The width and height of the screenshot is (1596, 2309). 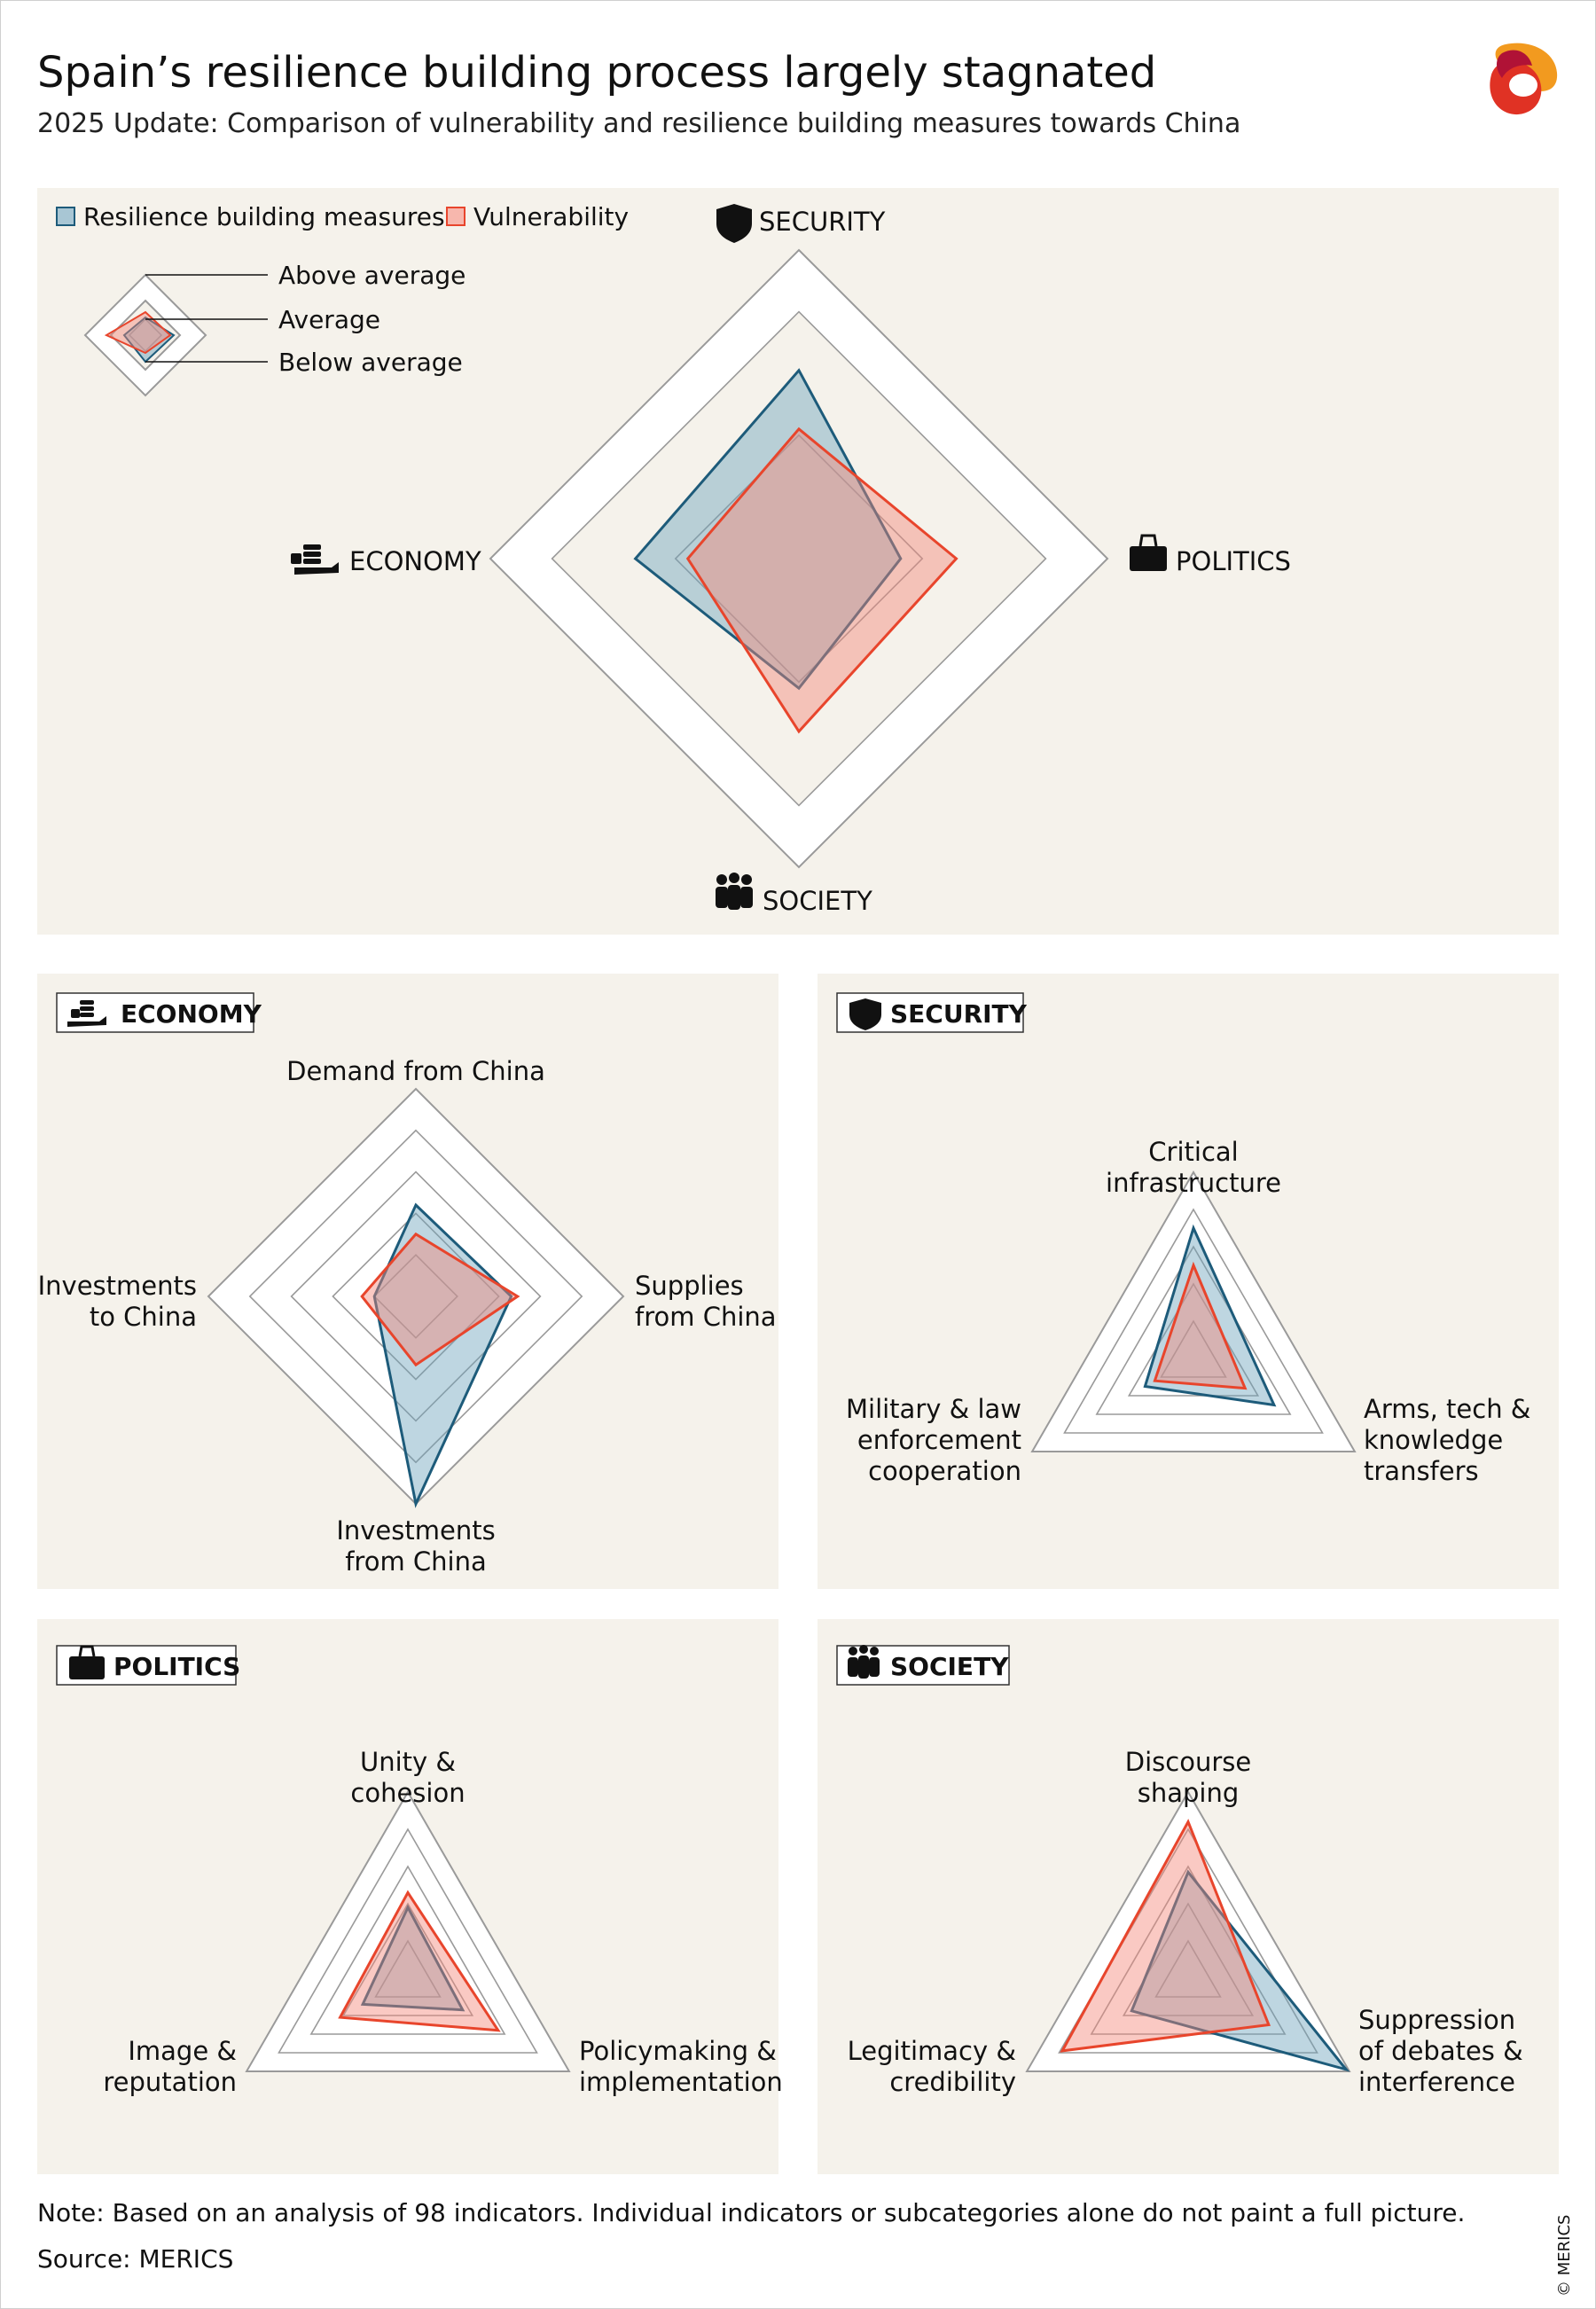 I want to click on sec-label-arms-3: transfers, so click(x=1422, y=1471).